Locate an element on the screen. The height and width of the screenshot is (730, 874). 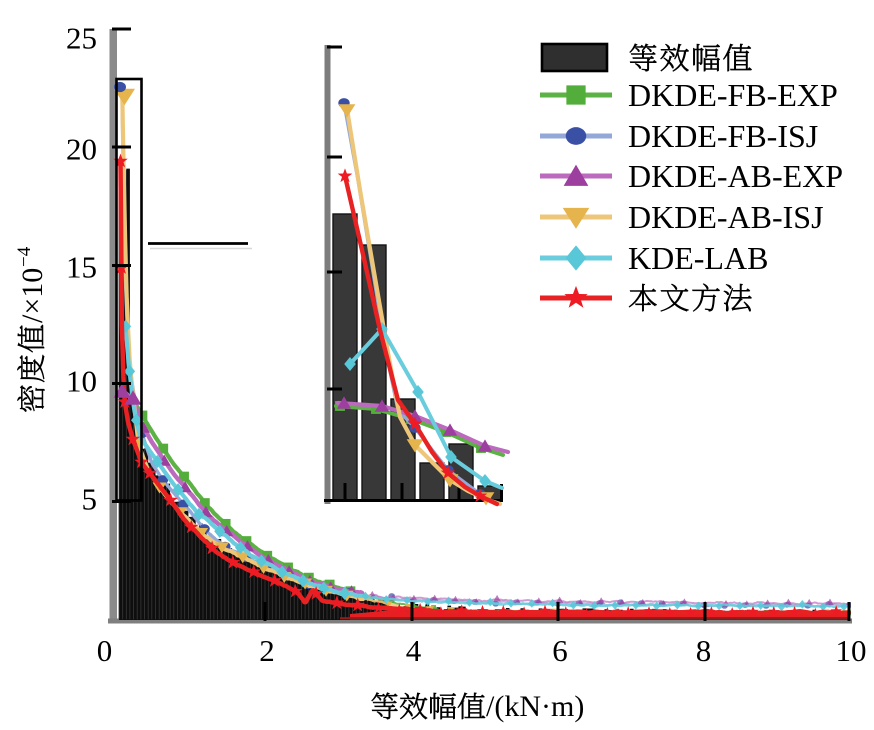
svg-text: 2 is located at coordinates (267, 650).